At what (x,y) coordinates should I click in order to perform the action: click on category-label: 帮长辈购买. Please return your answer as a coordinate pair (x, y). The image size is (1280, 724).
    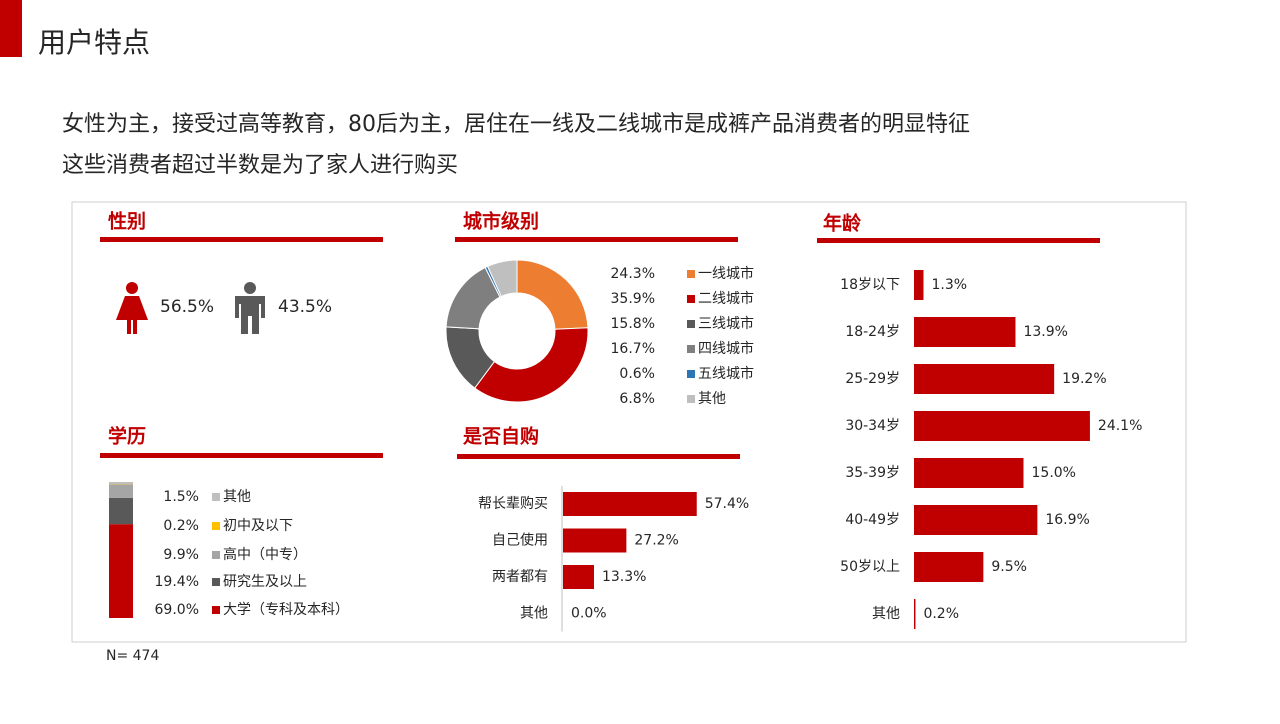
    Looking at the image, I should click on (513, 504).